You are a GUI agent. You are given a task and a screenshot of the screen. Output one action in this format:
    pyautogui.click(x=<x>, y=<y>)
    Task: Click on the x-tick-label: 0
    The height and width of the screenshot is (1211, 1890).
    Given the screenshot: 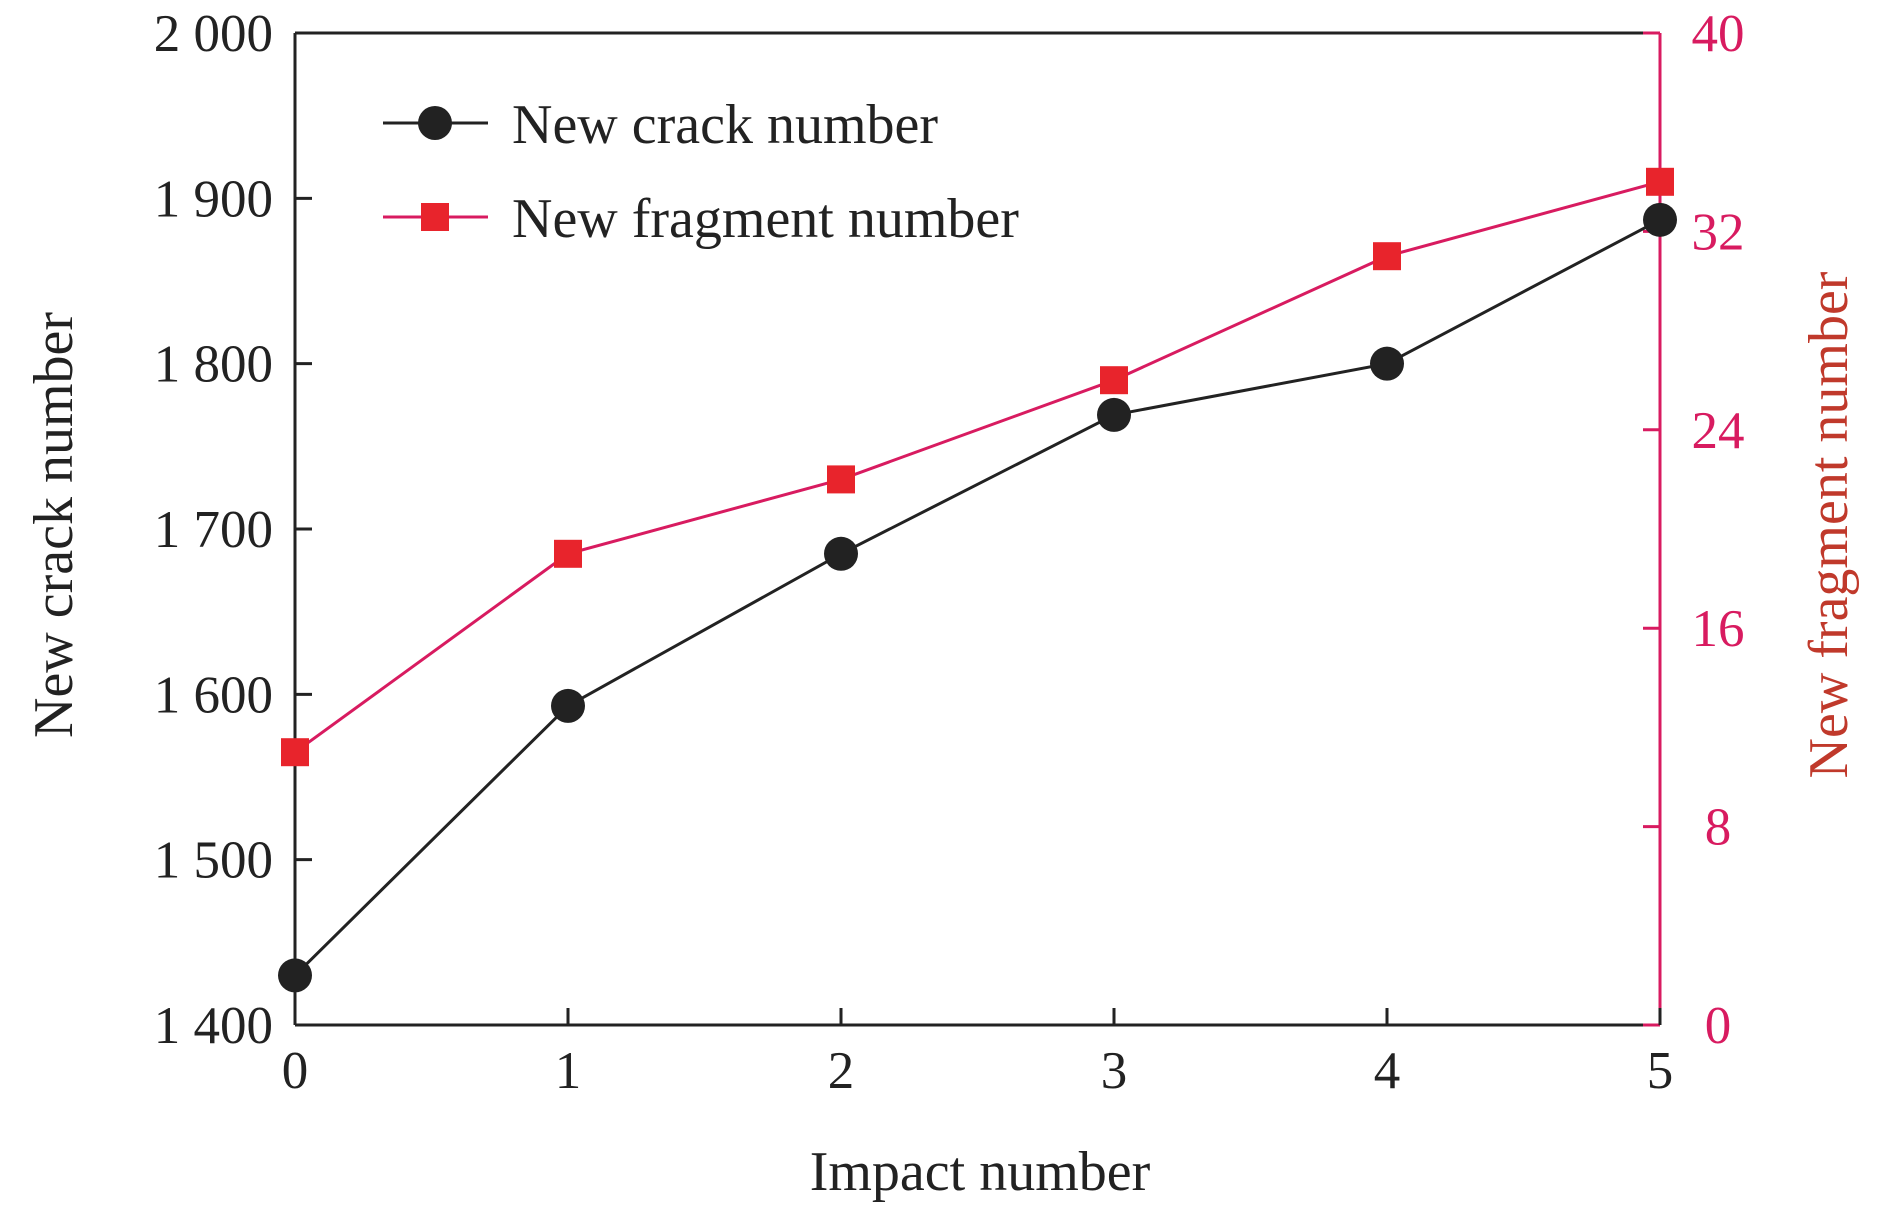 What is the action you would take?
    pyautogui.click(x=295, y=1071)
    